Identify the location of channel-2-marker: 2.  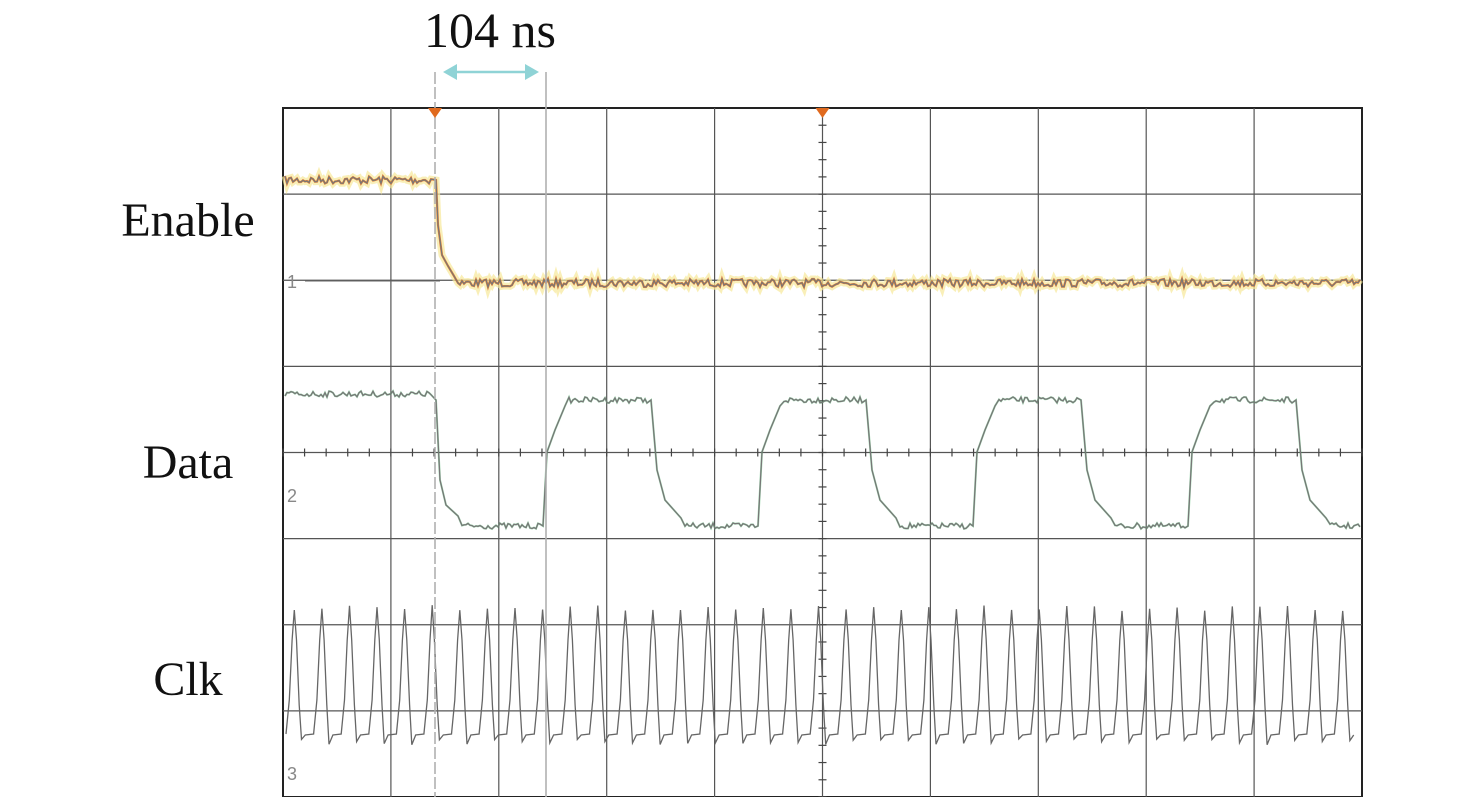
(292, 496).